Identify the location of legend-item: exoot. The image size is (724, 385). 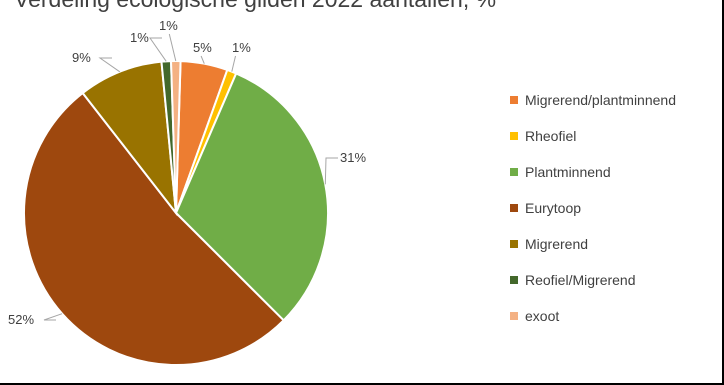
(593, 326).